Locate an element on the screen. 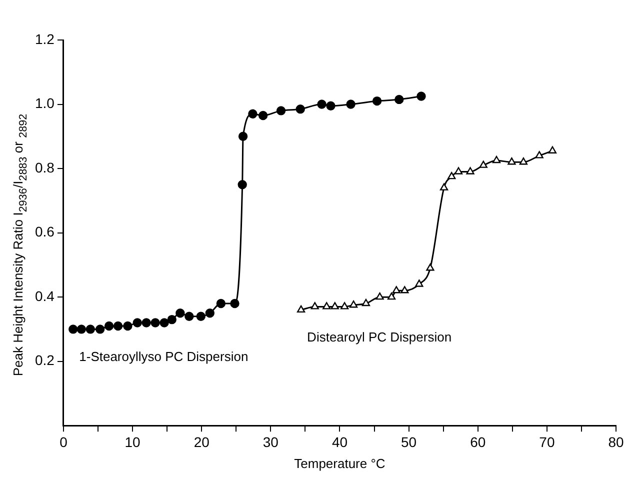  y-tick-label: 0.4 is located at coordinates (44, 296).